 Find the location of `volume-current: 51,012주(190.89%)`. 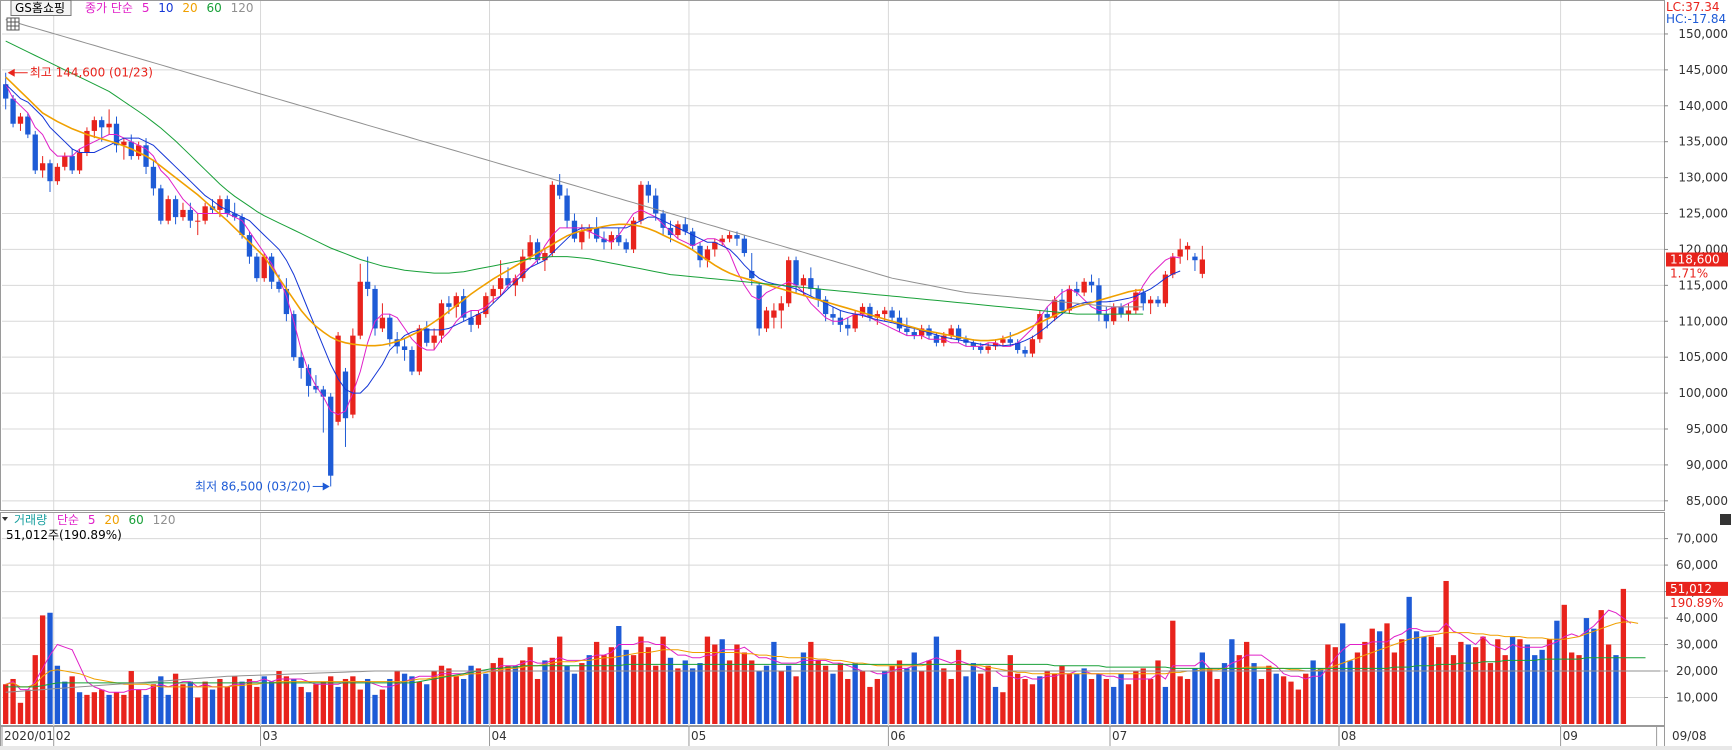

volume-current: 51,012주(190.89%) is located at coordinates (64, 535).